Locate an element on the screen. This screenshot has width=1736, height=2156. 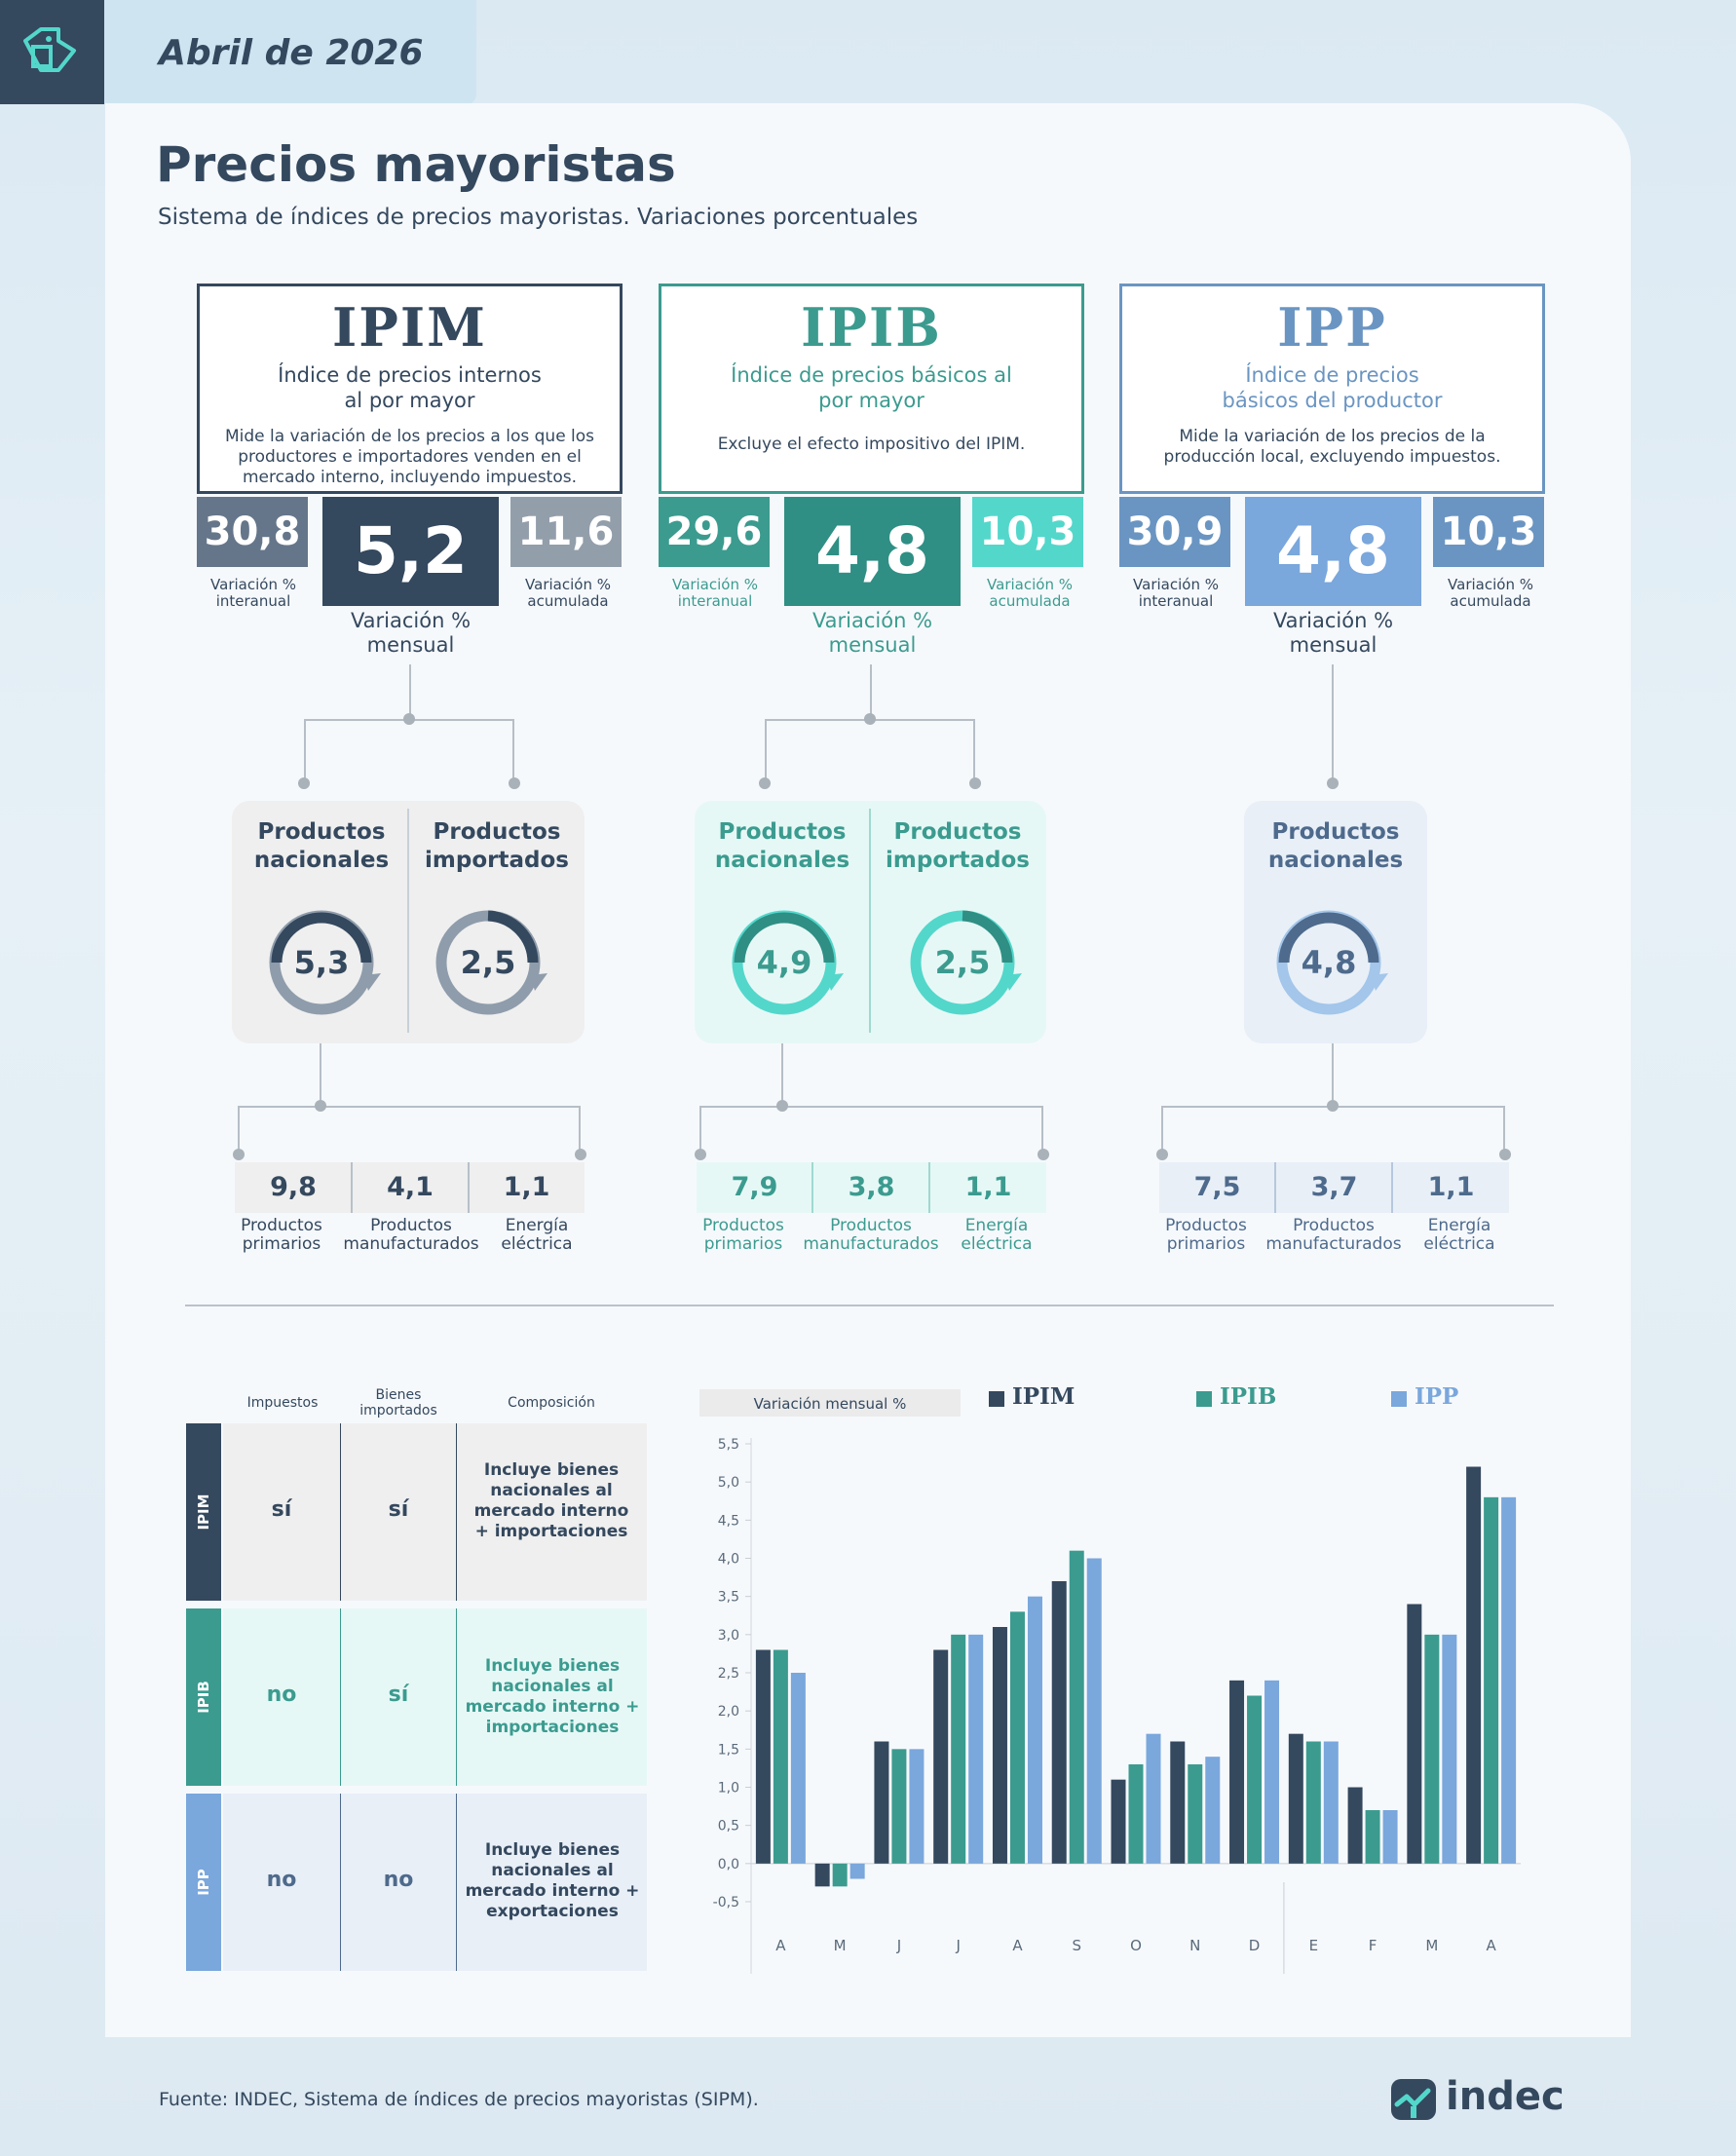
x-tick-label: M is located at coordinates (840, 1946).